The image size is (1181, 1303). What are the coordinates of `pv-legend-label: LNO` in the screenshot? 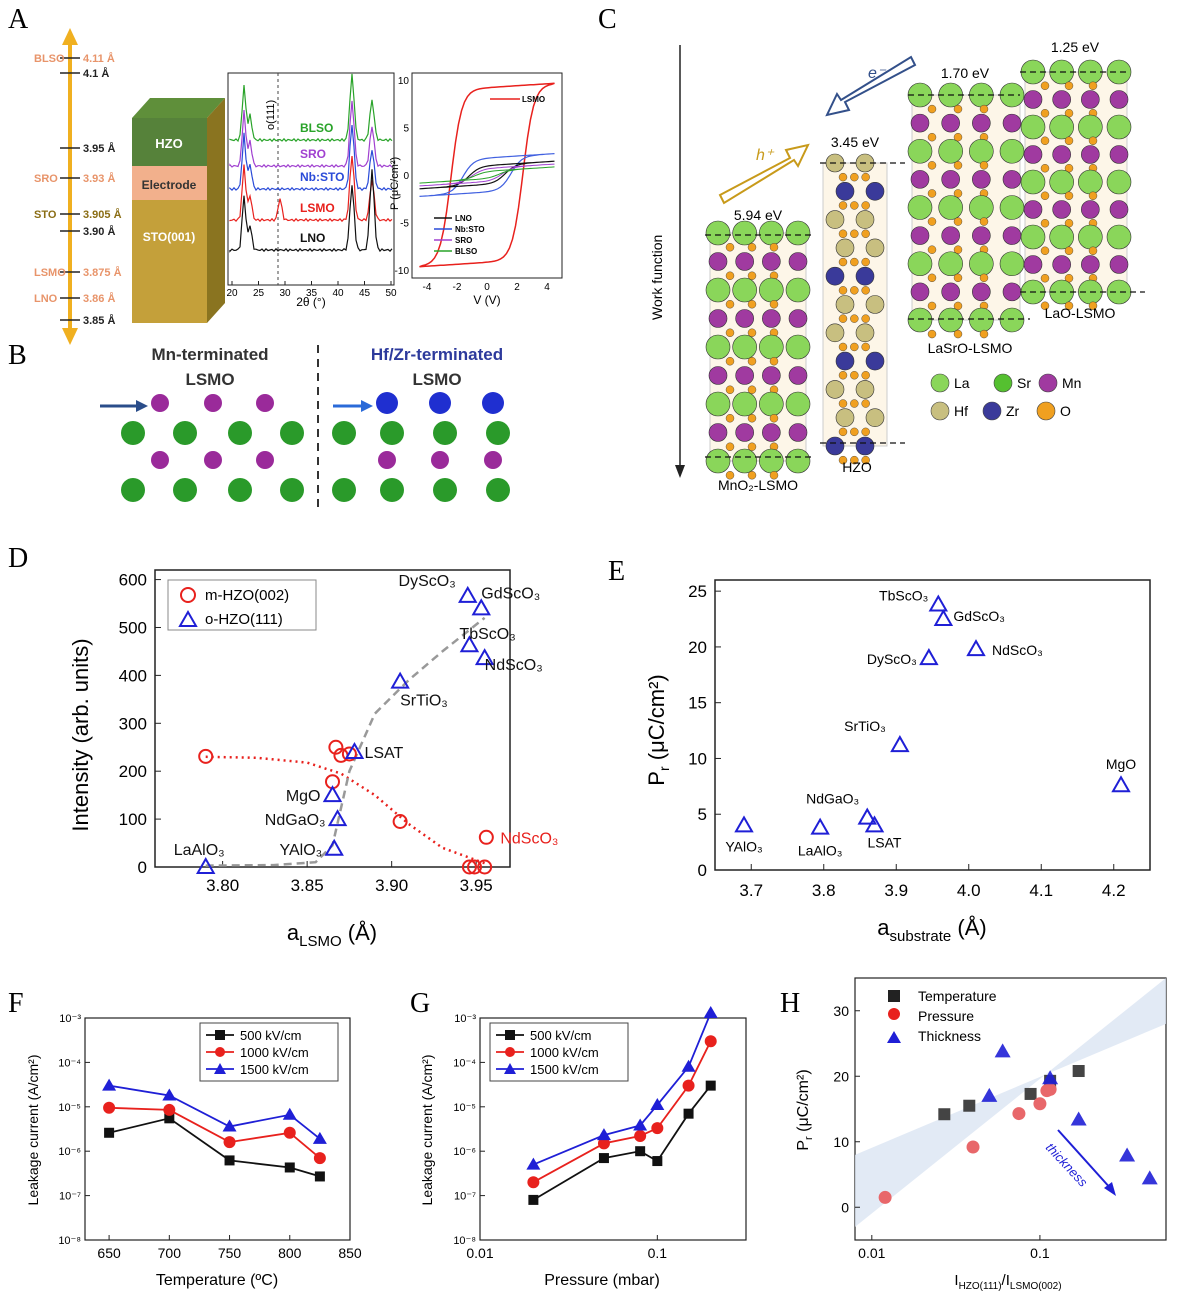 It's located at (463, 218).